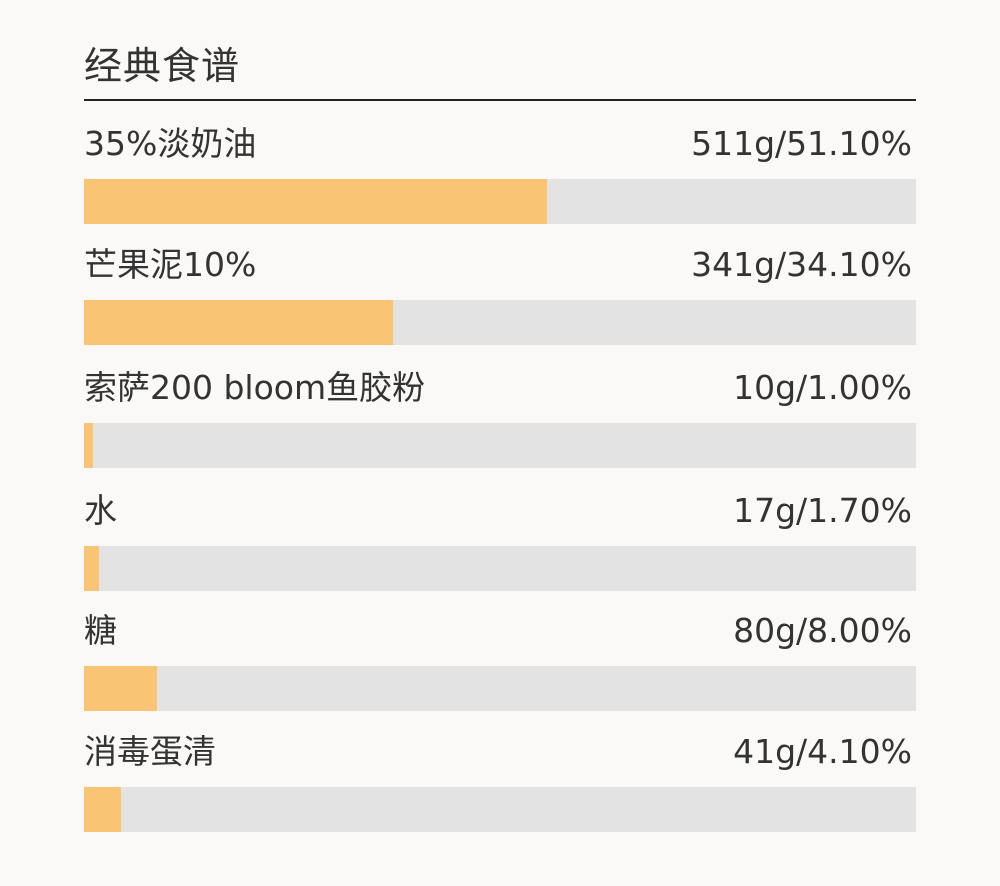  Describe the element at coordinates (500, 785) in the screenshot. I see `ingredient-row: 消毒蛋清 41g/4.10%` at that location.